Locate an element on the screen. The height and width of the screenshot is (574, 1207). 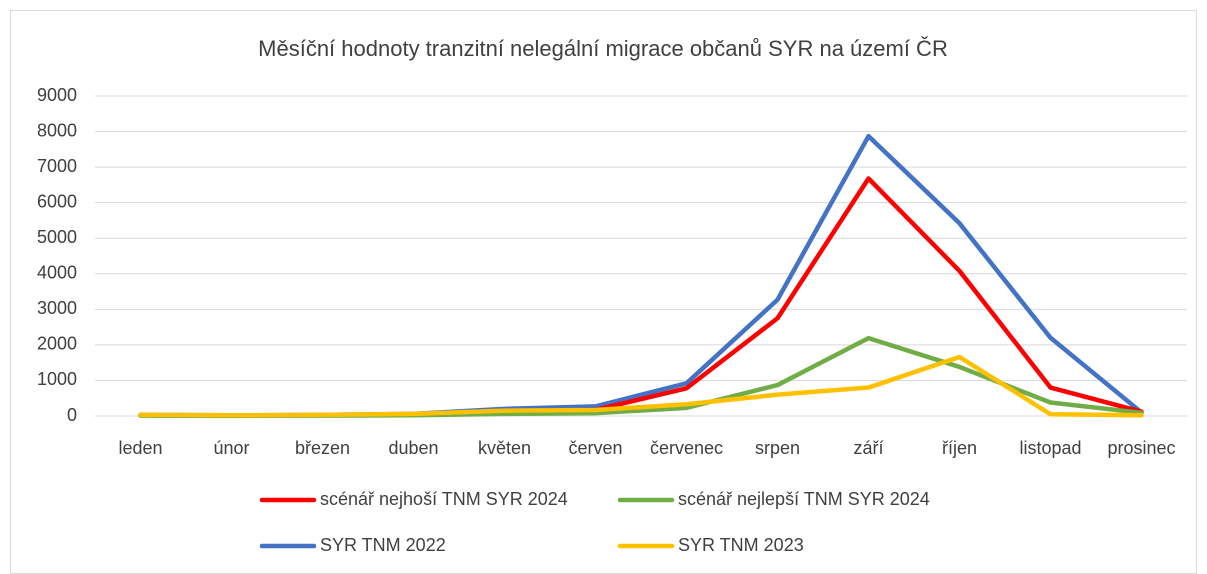
x-tick-label: září is located at coordinates (868, 448).